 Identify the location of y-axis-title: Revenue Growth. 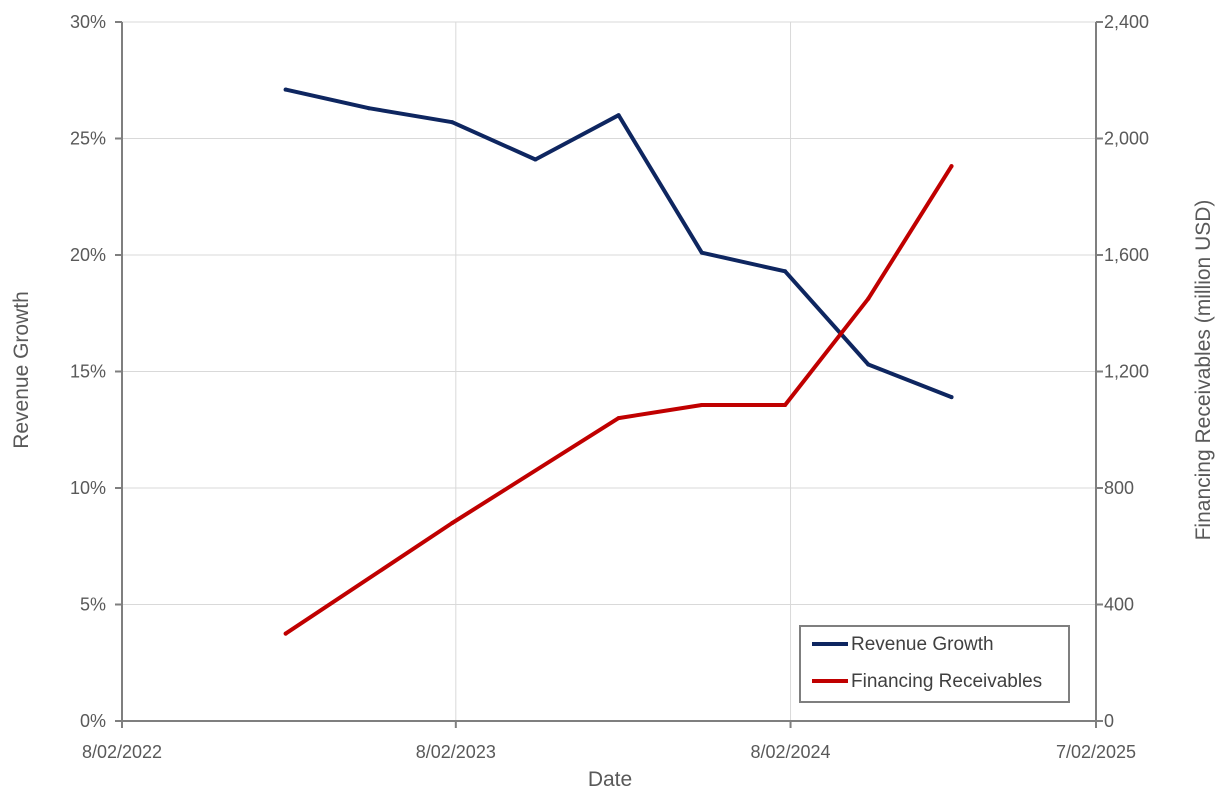
(21, 370).